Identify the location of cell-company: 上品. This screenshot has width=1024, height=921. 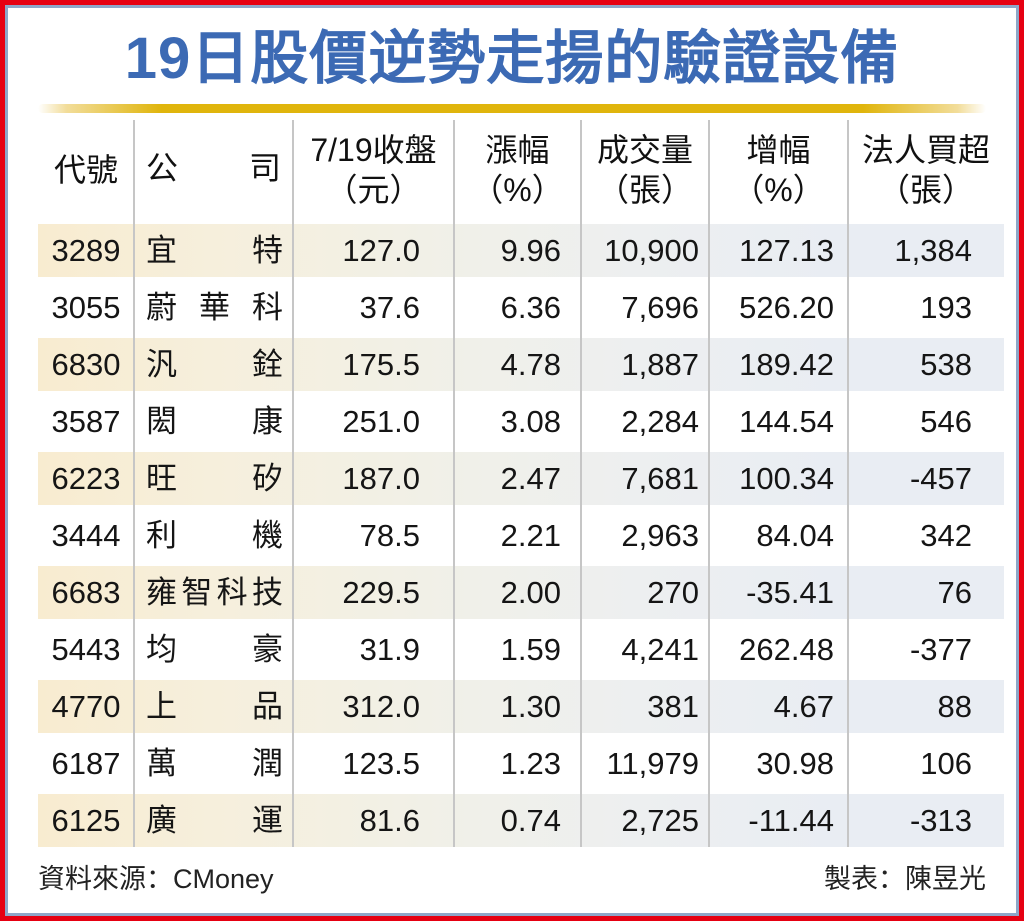
(214, 706).